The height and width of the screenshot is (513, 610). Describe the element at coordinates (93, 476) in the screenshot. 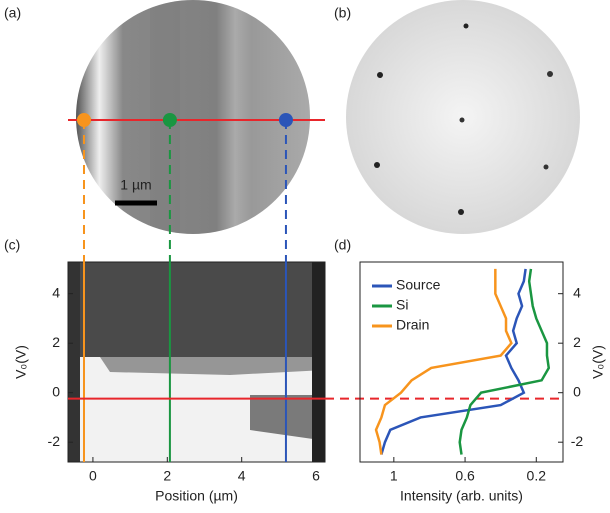

I see `x-tick-label: 0` at that location.